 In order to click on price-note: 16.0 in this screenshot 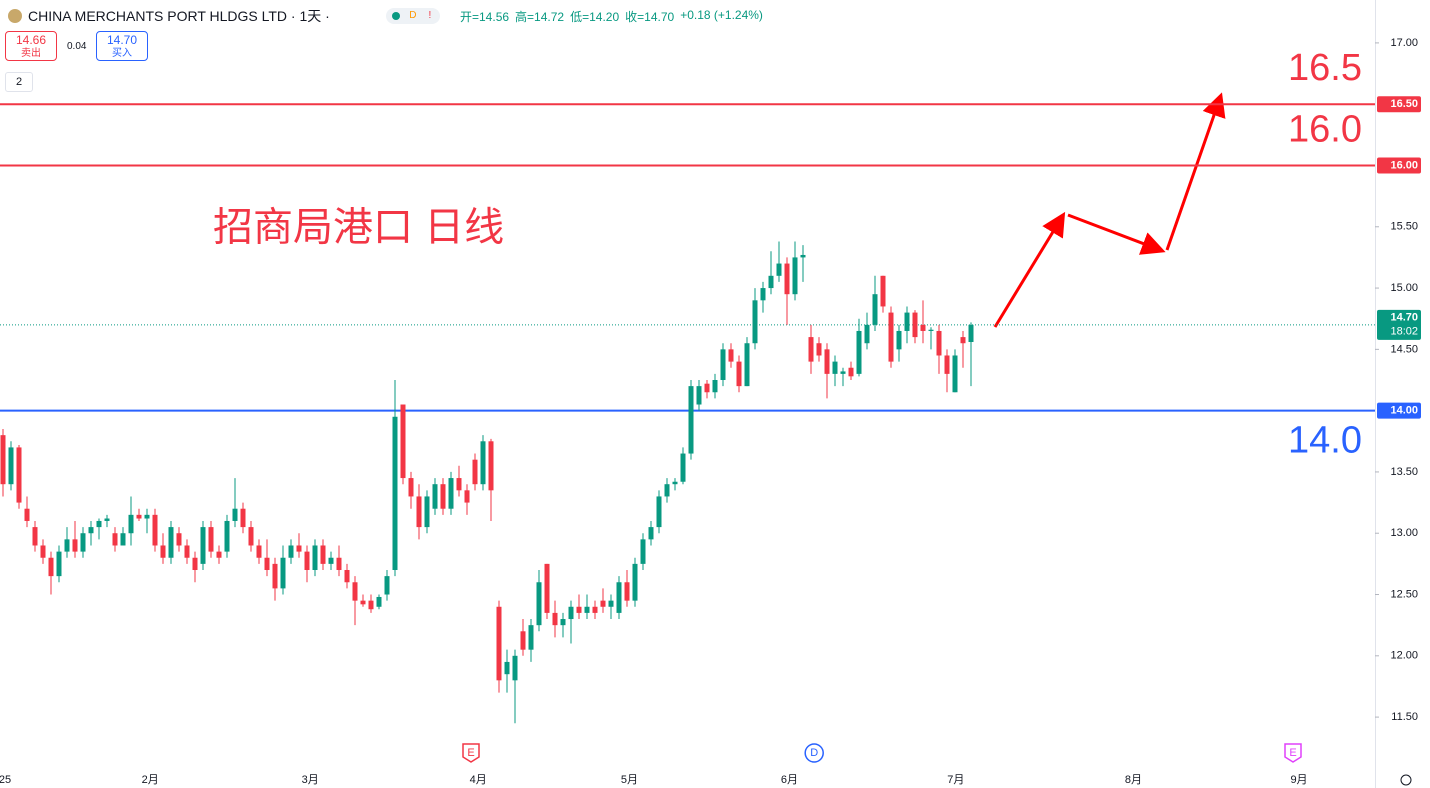, I will do `click(1325, 130)`.